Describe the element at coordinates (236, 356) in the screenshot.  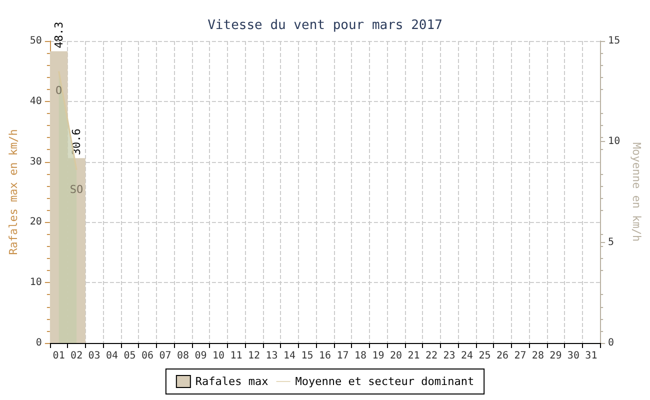
I see `x-tick-label: 11` at that location.